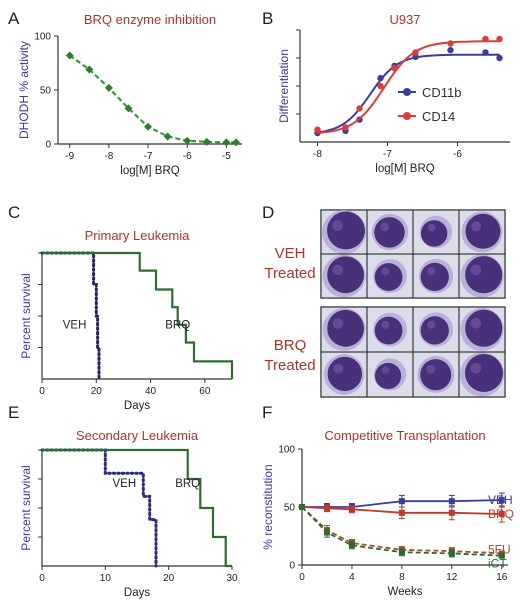 The width and height of the screenshot is (520, 608). What do you see at coordinates (385, 303) in the screenshot?
I see `micrograph-panel: VEH Treated BRQ Treated` at bounding box center [385, 303].